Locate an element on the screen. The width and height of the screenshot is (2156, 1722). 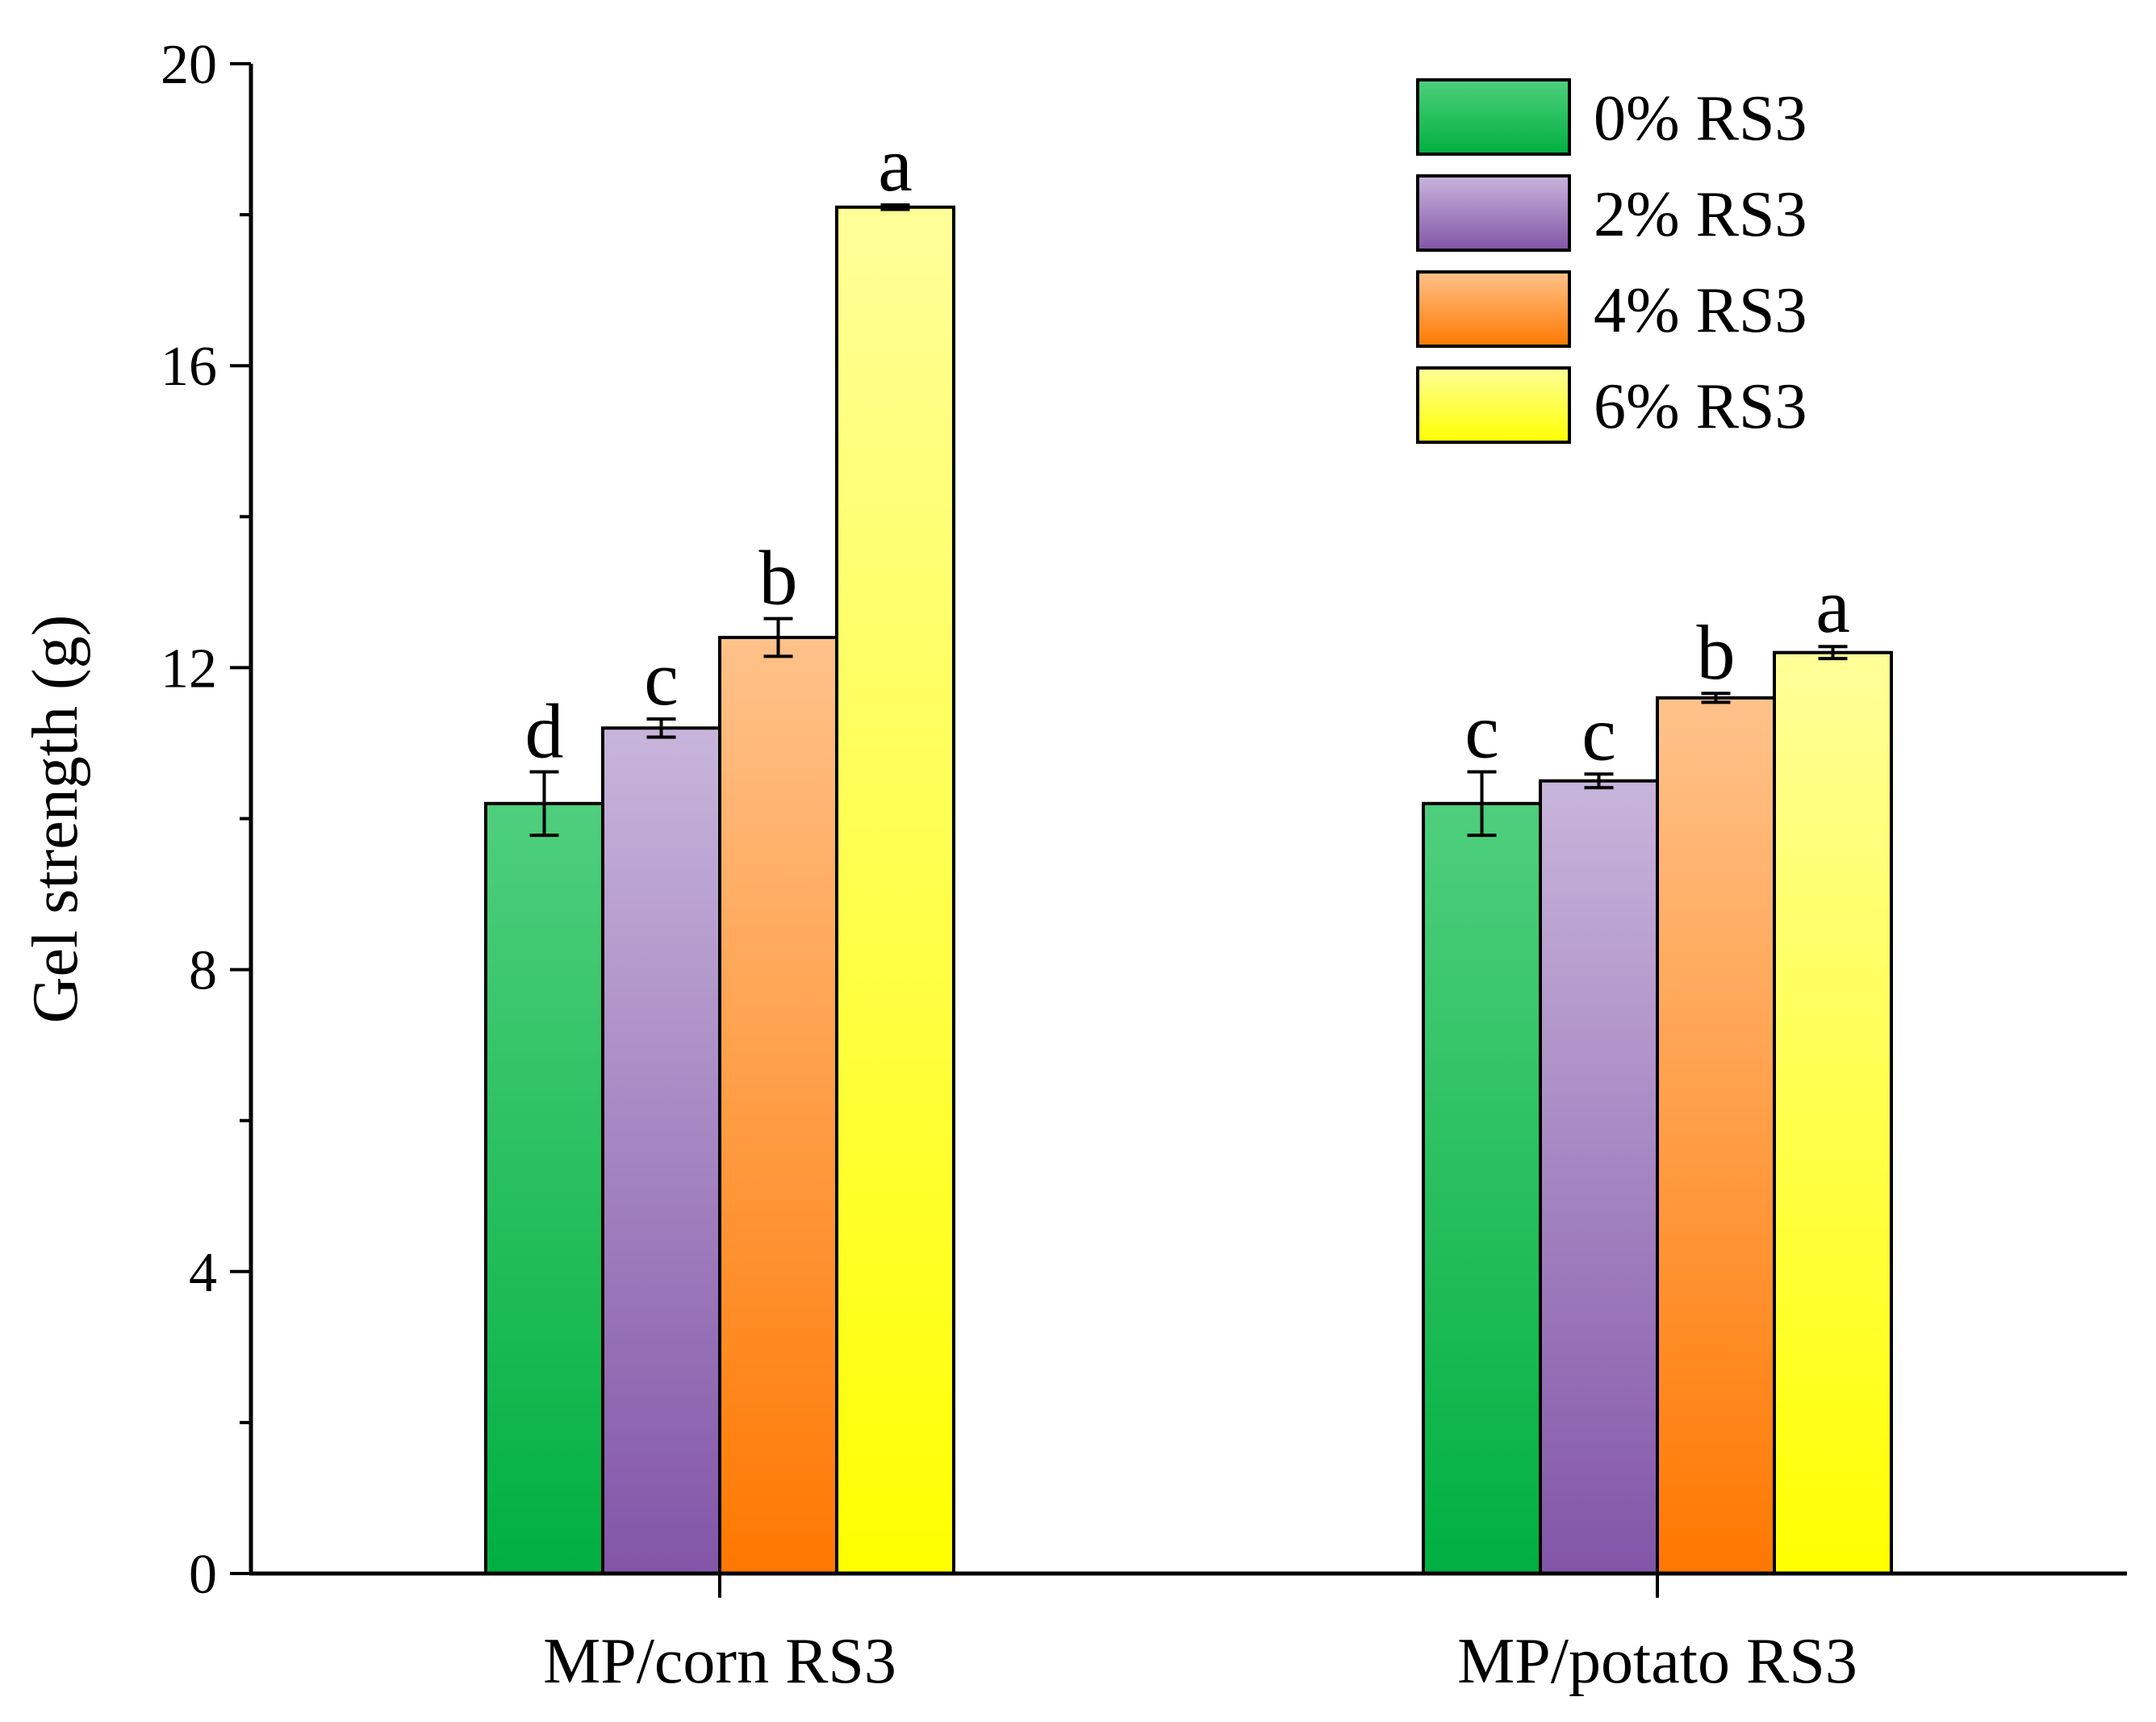
legend-label-0: 0% RS3 is located at coordinates (1700, 119).